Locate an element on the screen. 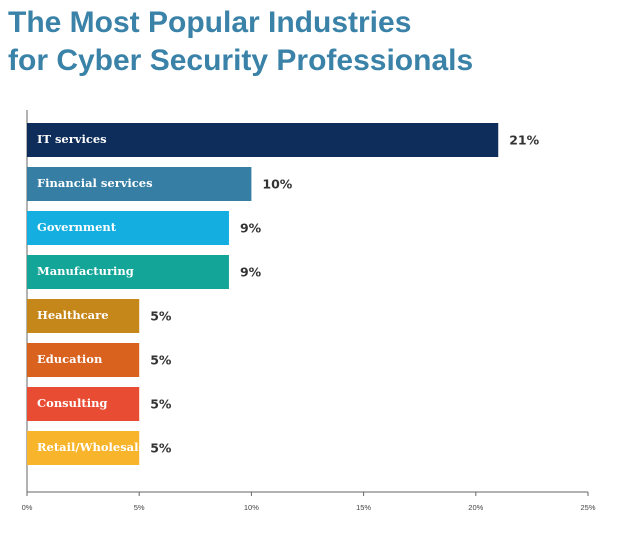  category-label: Retail/Wholesale is located at coordinates (91, 447).